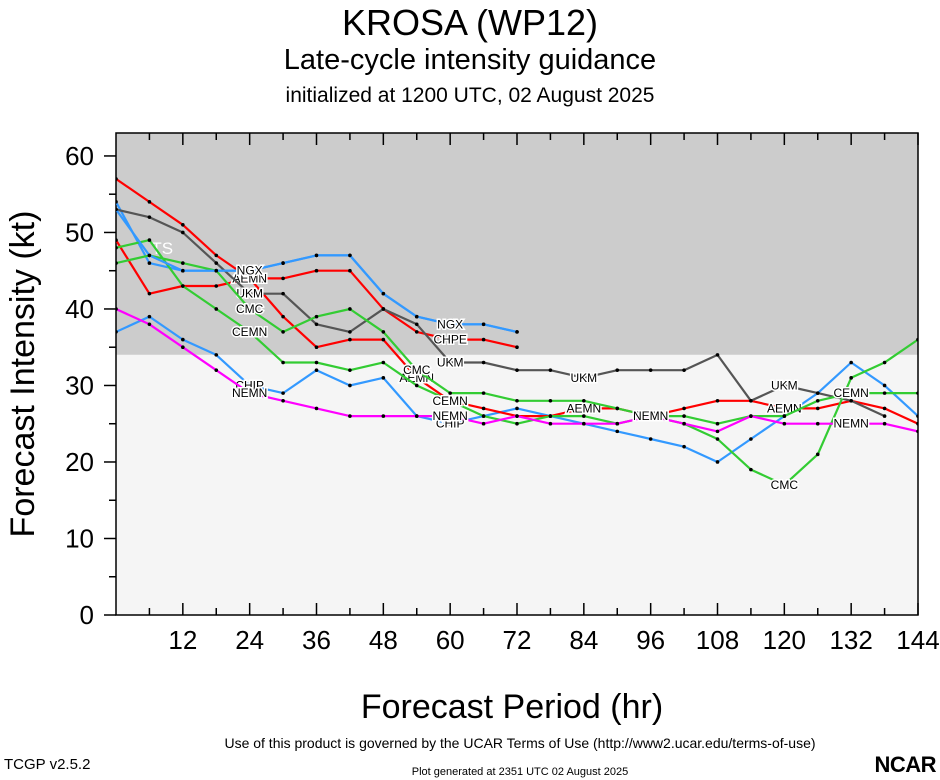 The height and width of the screenshot is (780, 940). What do you see at coordinates (583, 640) in the screenshot?
I see `x-tick-label: 84` at bounding box center [583, 640].